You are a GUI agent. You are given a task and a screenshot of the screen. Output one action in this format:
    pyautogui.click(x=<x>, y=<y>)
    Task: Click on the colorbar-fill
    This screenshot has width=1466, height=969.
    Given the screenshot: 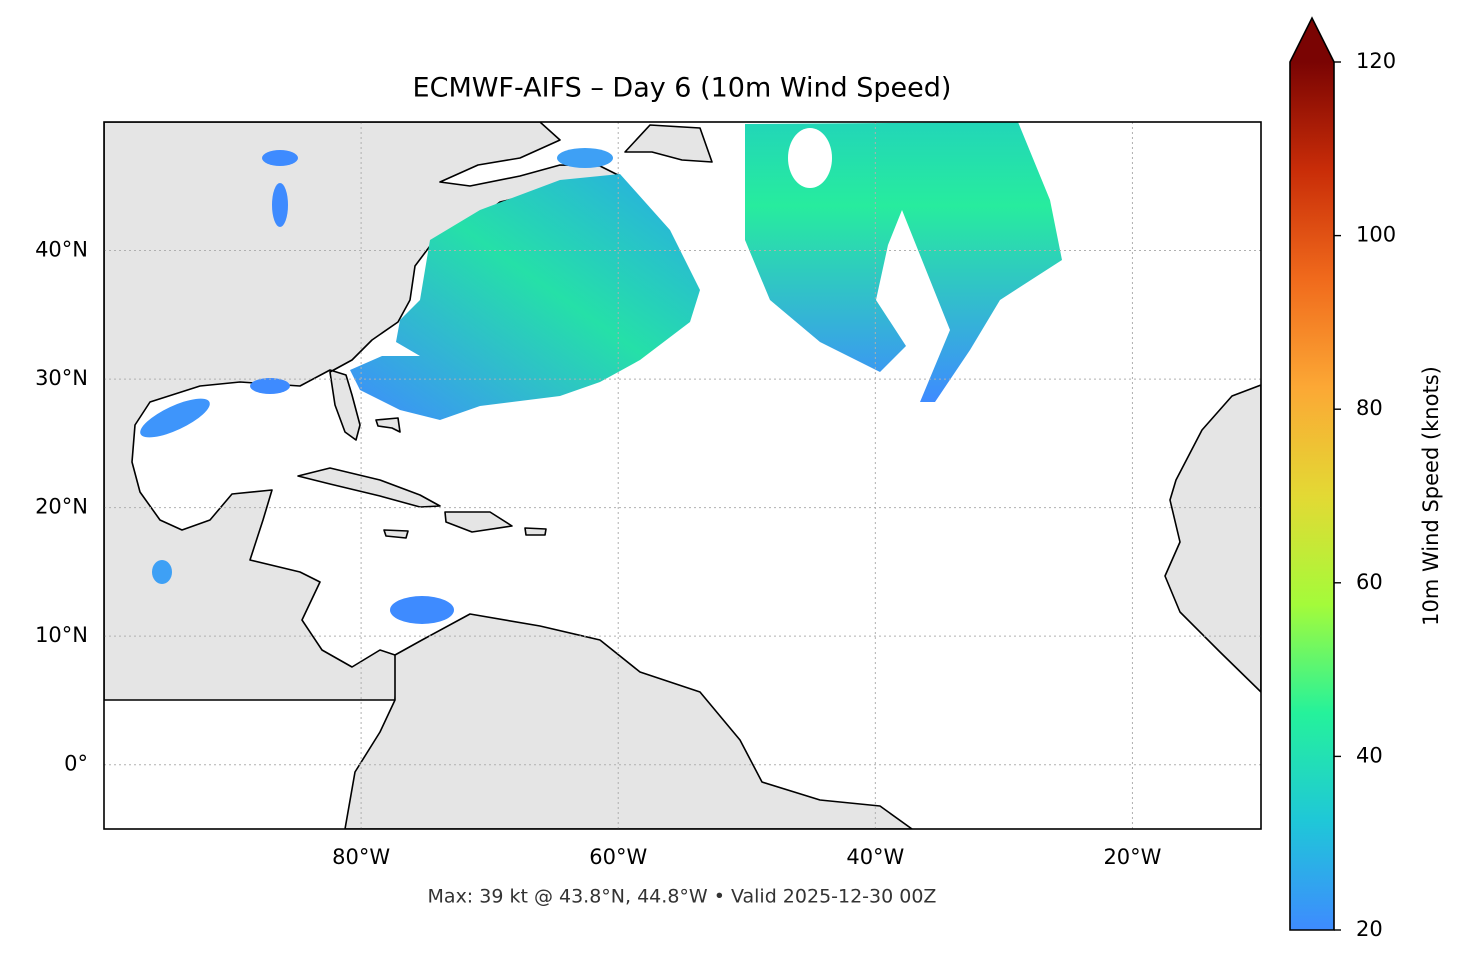 What is the action you would take?
    pyautogui.click(x=1312, y=496)
    